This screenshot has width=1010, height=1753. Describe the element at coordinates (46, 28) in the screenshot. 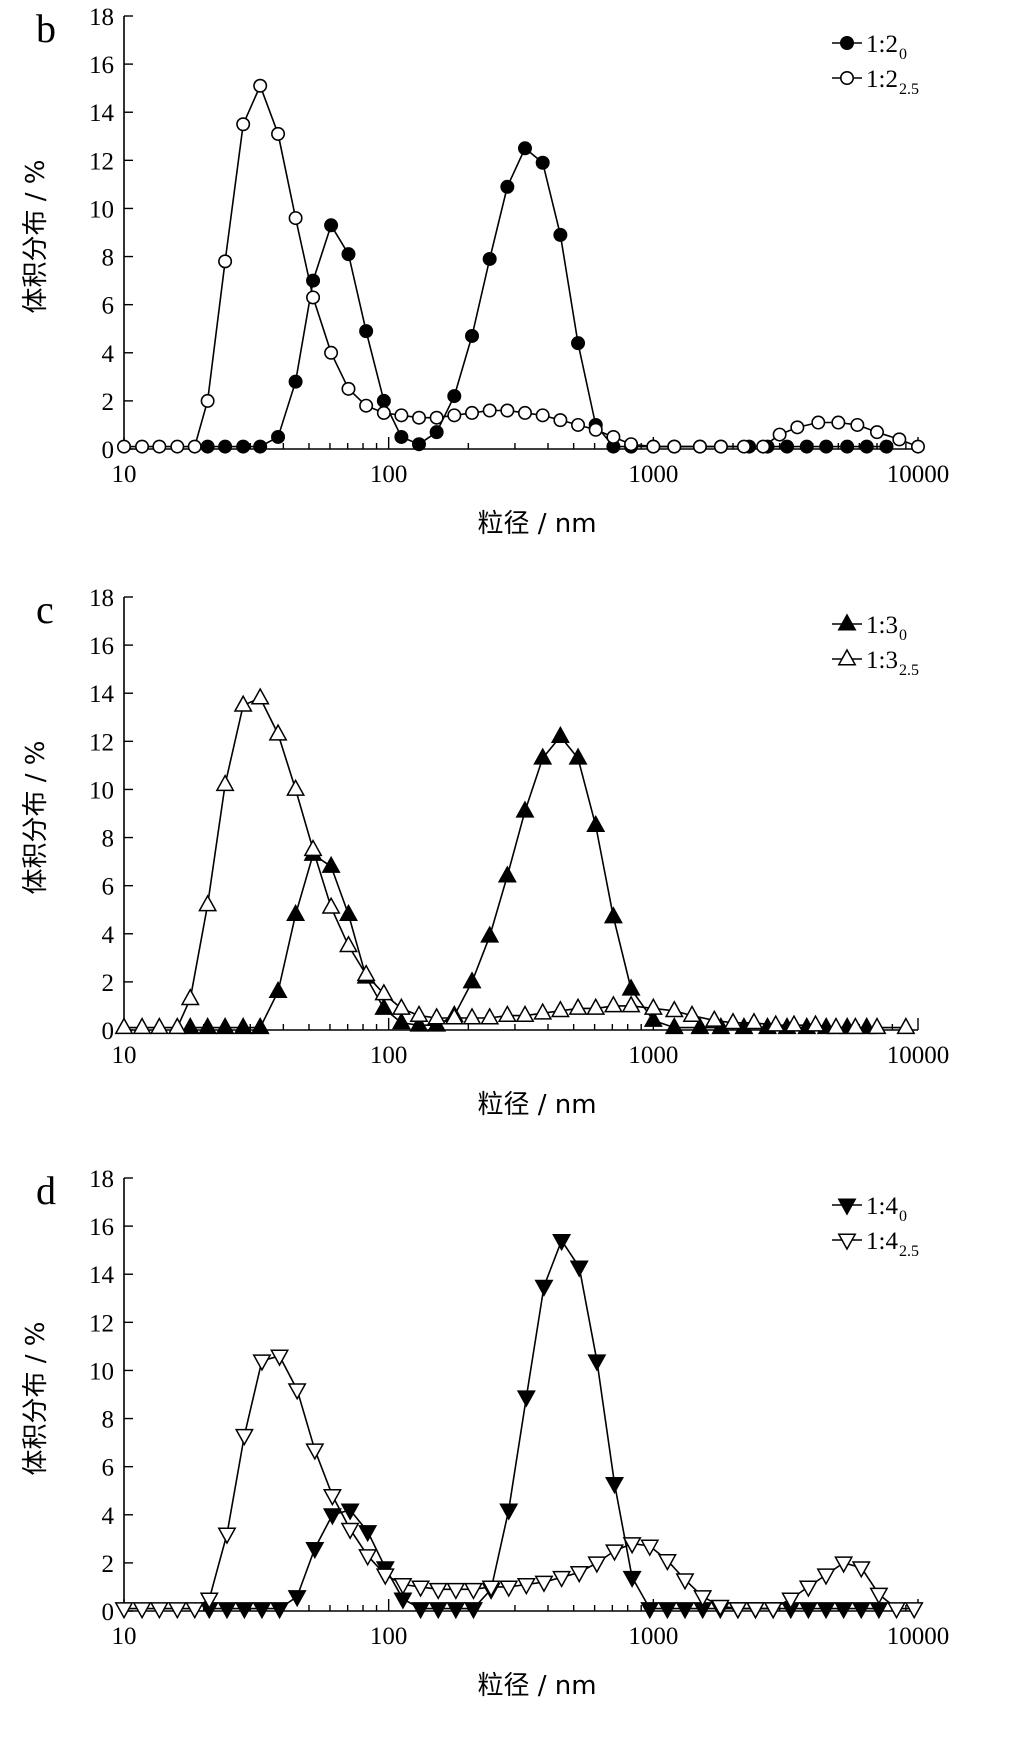

I see `panel-letter: b` at that location.